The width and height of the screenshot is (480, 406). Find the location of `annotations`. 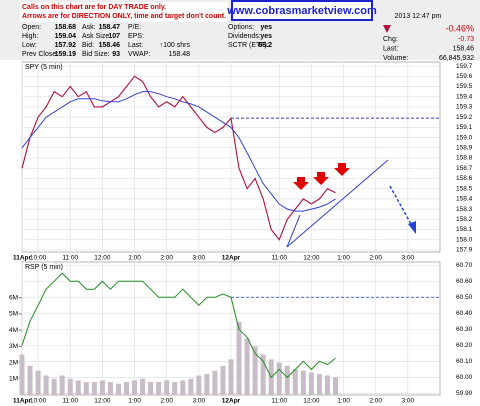

annotations is located at coordinates (351, 203).